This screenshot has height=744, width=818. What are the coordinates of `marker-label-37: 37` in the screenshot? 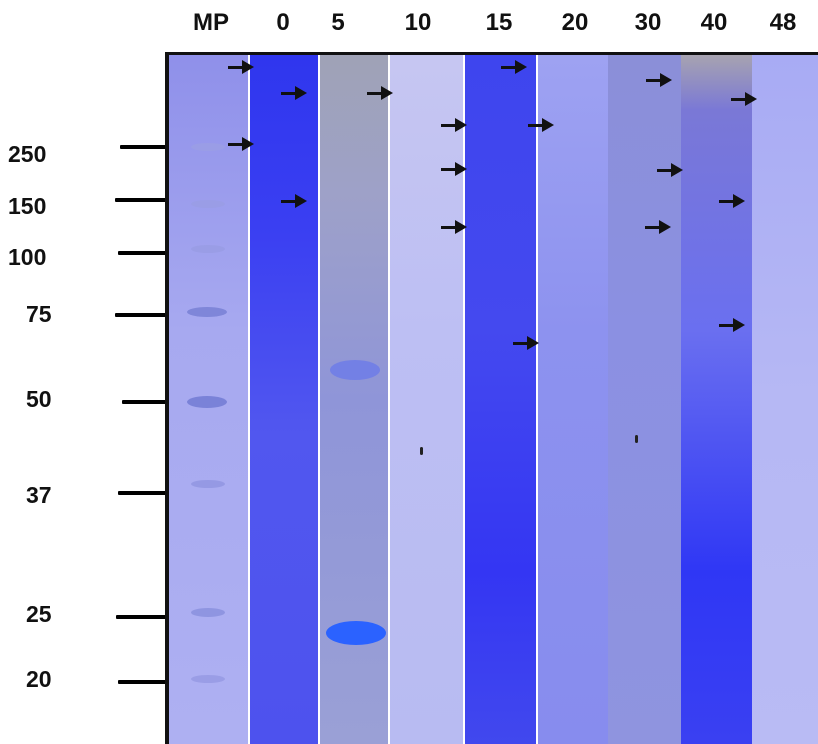 It's located at (39, 495).